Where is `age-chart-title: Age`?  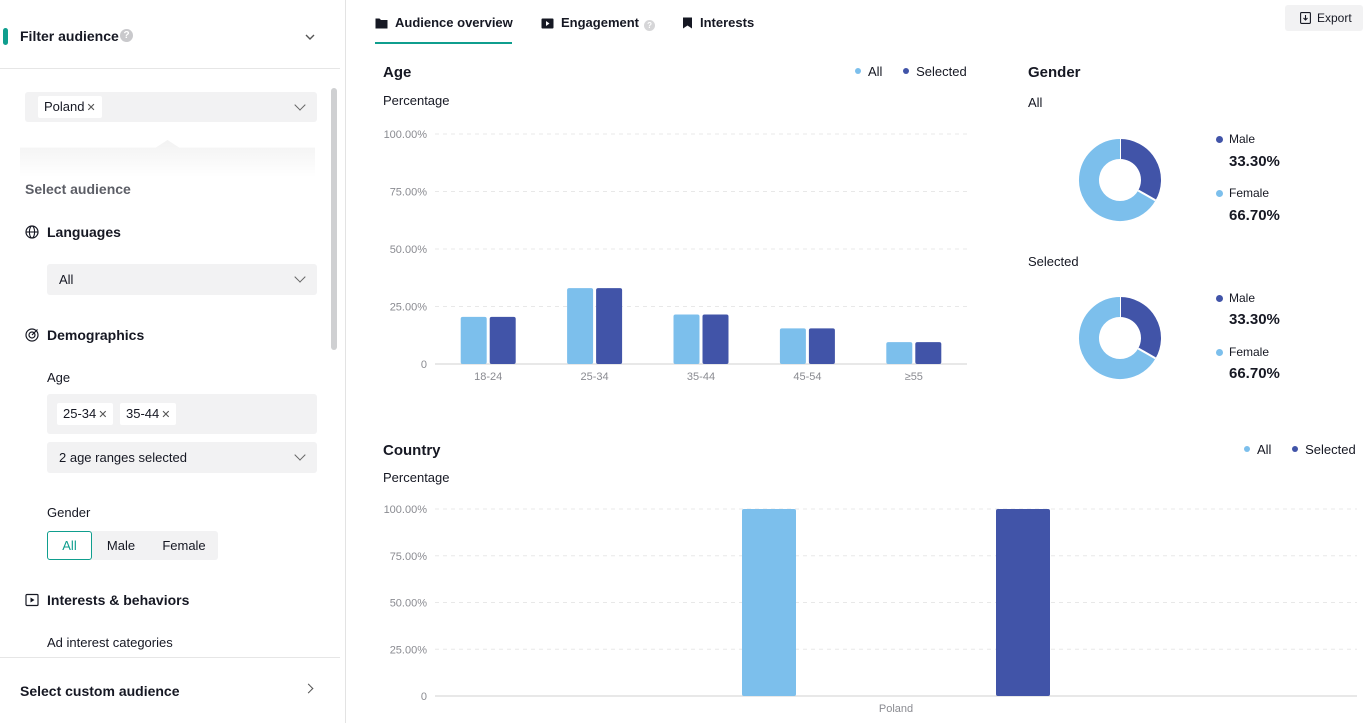
age-chart-title: Age is located at coordinates (397, 72).